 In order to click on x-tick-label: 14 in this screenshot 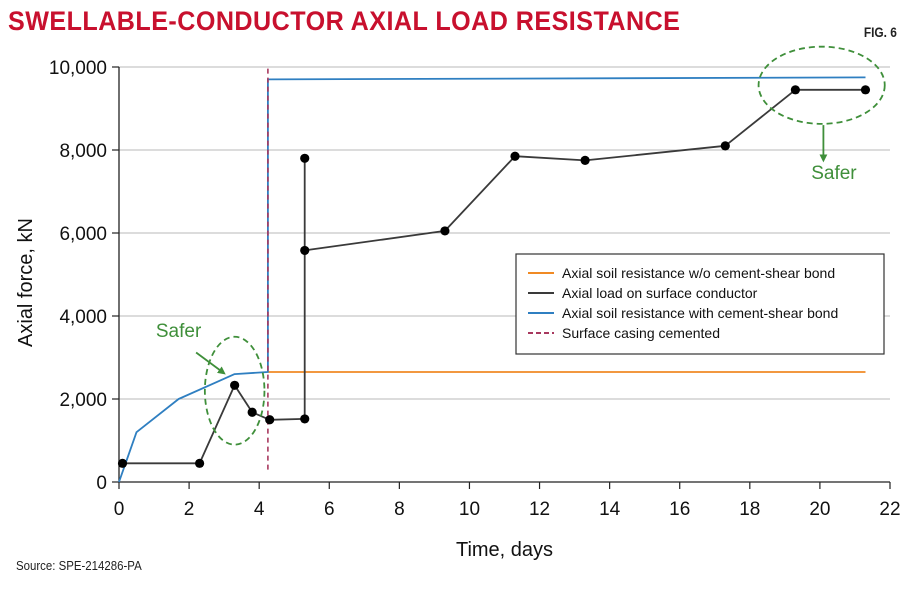, I will do `click(610, 509)`.